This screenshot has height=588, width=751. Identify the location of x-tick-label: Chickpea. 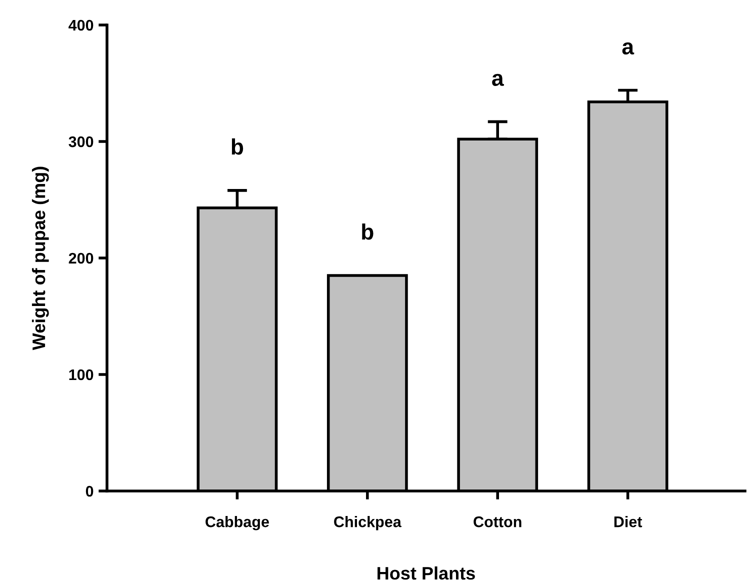
(368, 523).